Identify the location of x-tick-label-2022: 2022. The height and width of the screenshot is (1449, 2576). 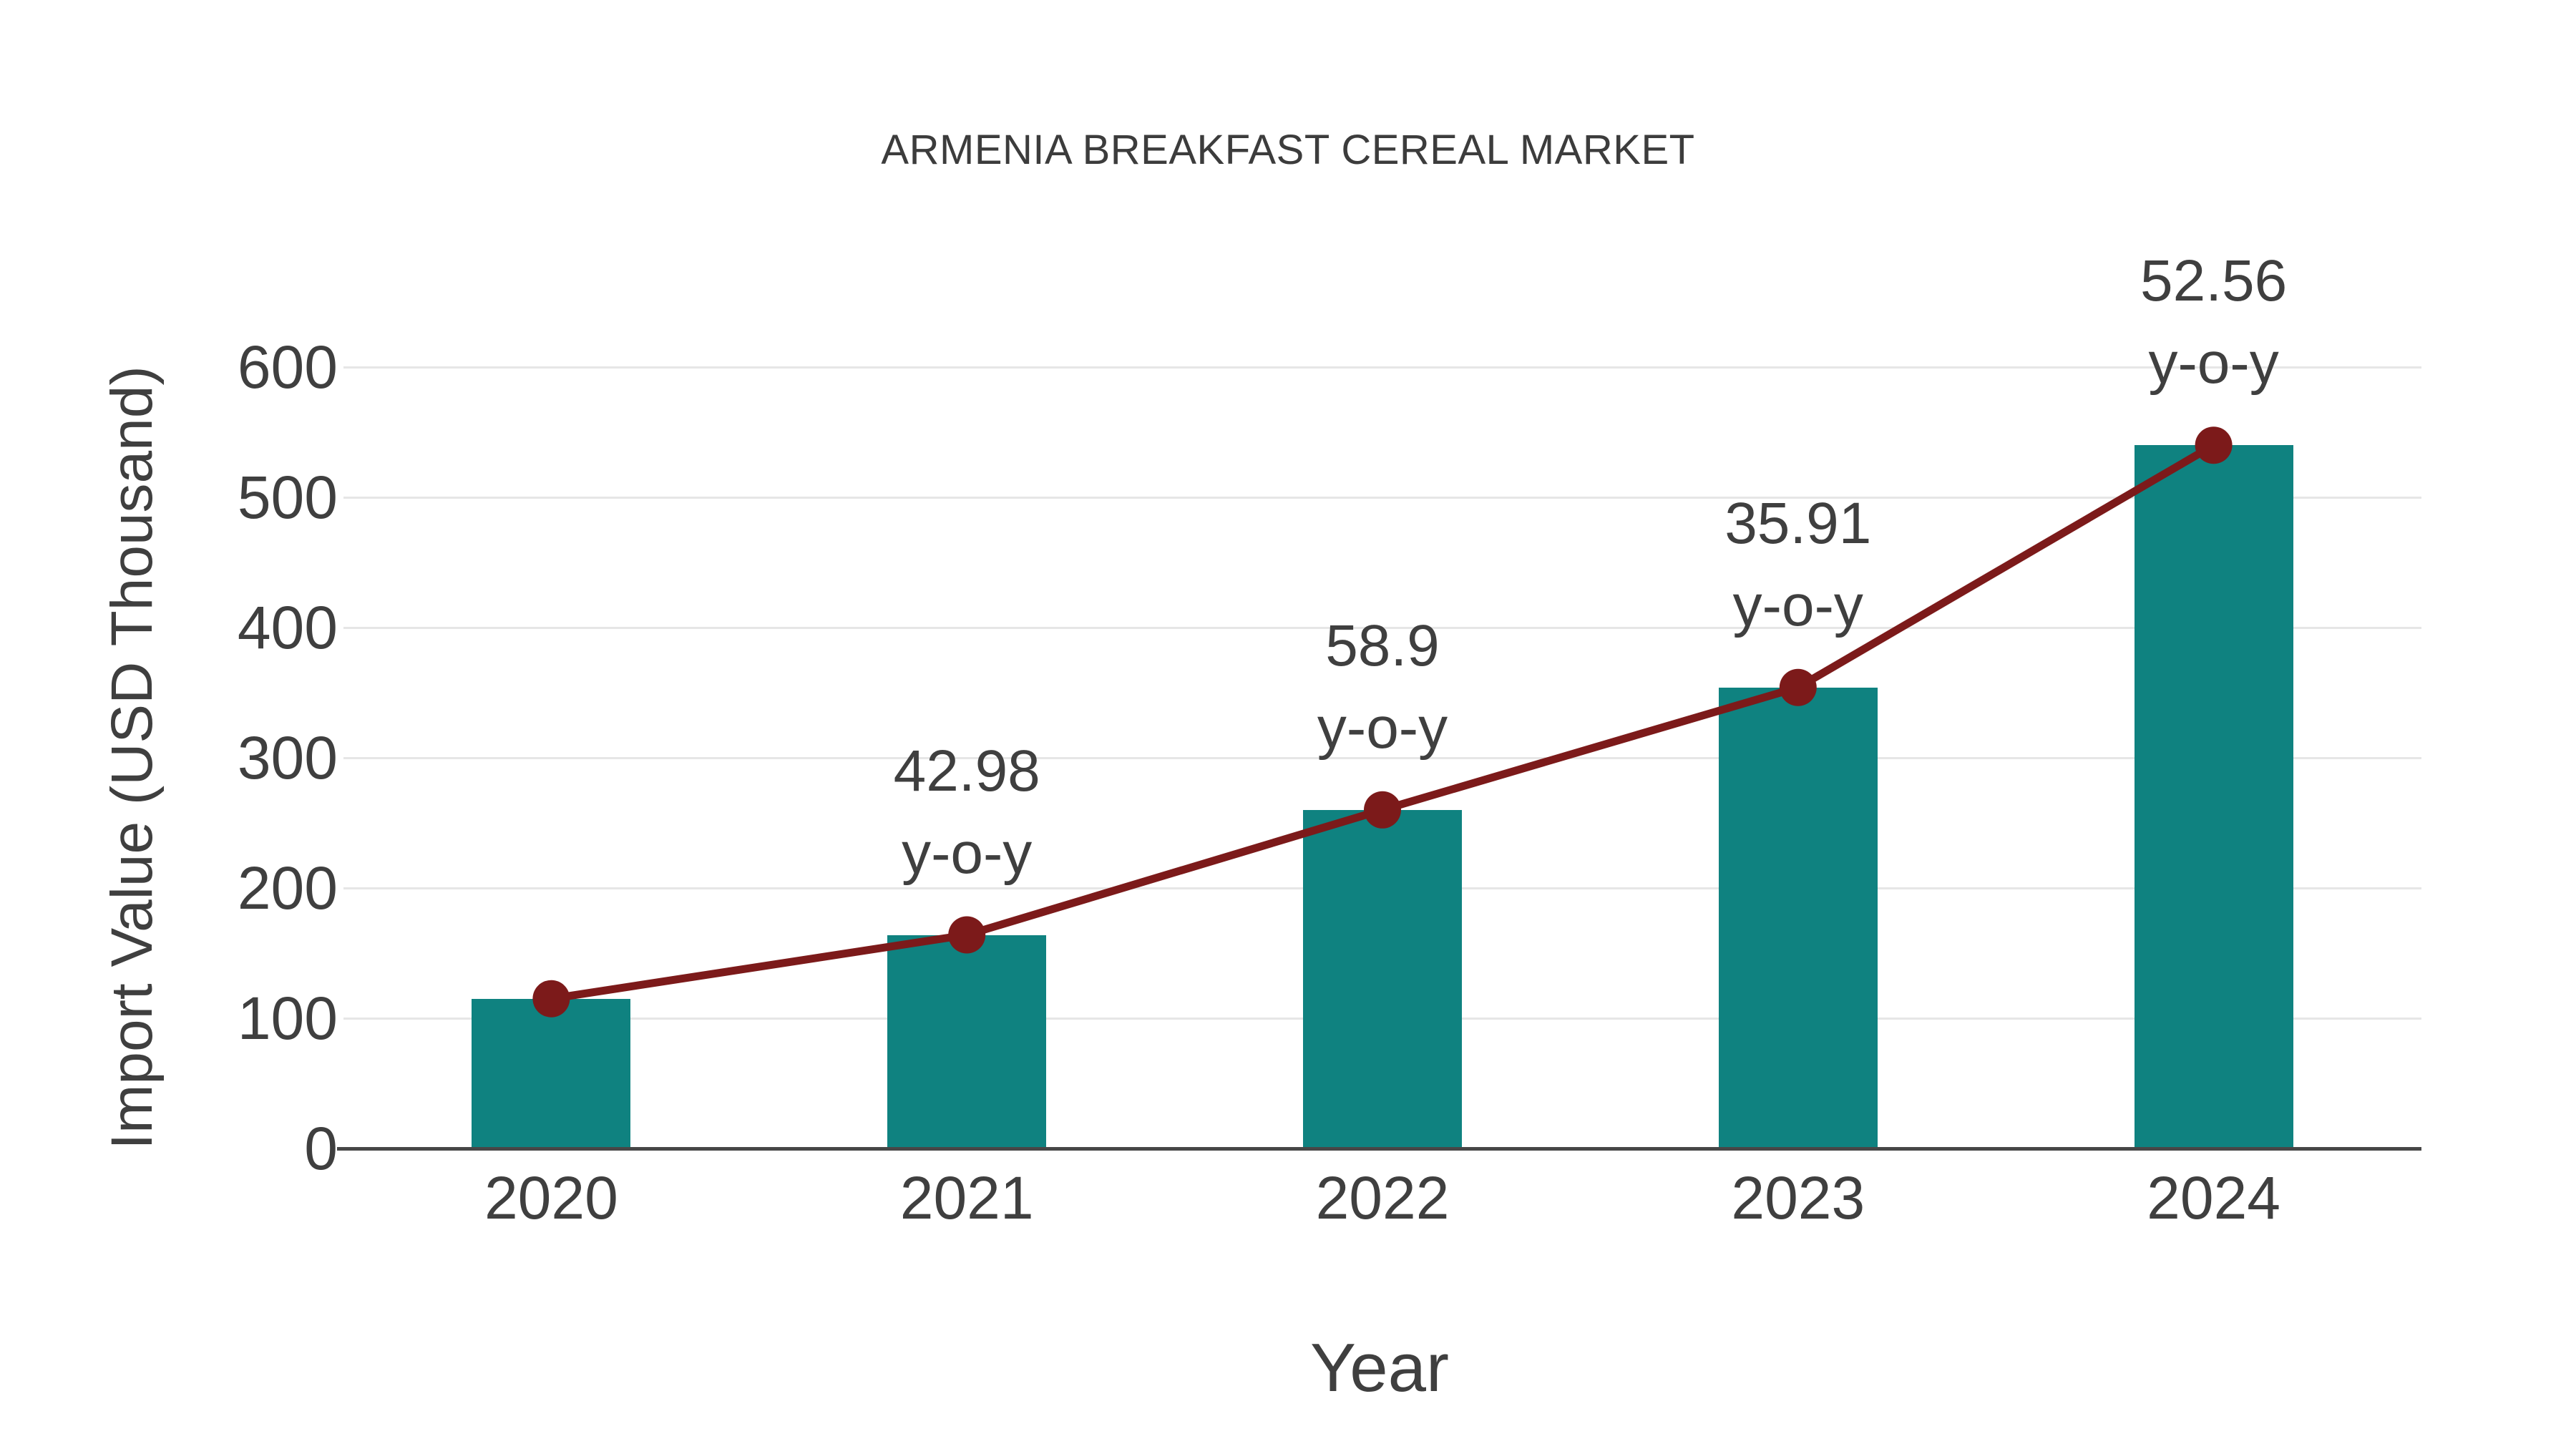
(1382, 1197).